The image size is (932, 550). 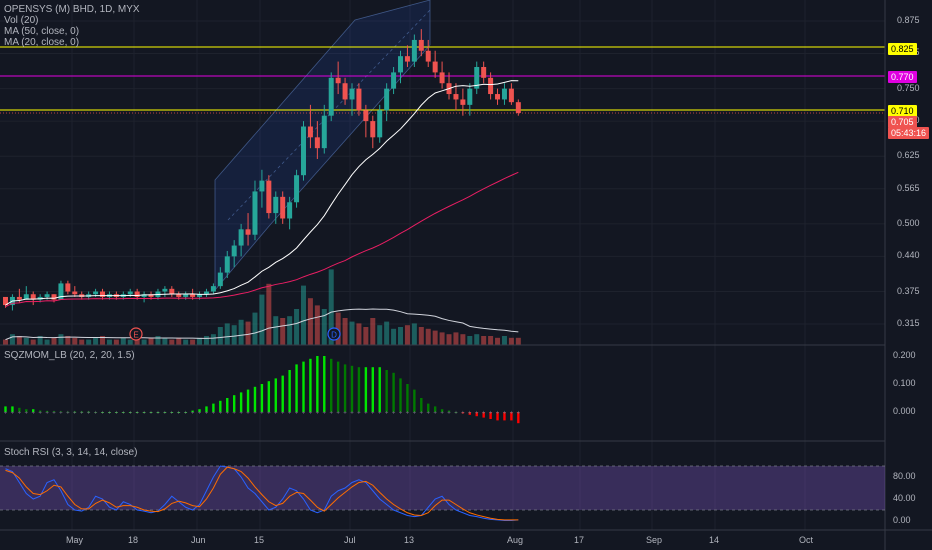 What do you see at coordinates (902, 111) in the screenshot?
I see `price-tag: 0.710` at bounding box center [902, 111].